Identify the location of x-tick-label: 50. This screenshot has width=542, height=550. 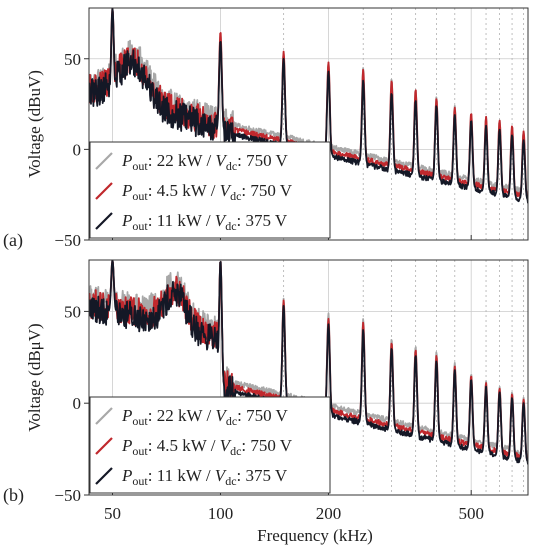
(112, 513).